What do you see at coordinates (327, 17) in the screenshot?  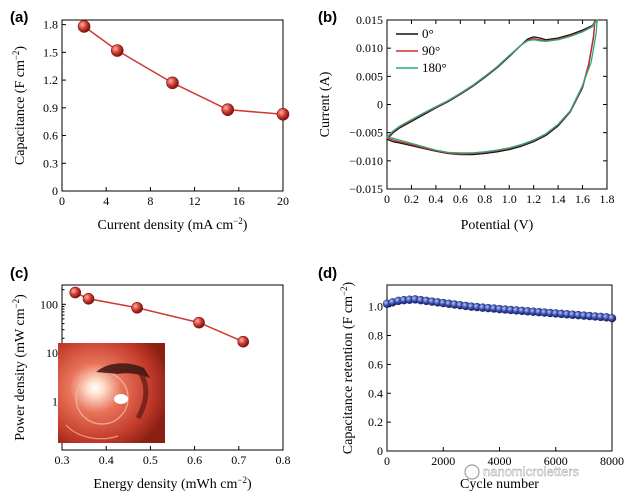 I see `panel-label: (b)` at bounding box center [327, 17].